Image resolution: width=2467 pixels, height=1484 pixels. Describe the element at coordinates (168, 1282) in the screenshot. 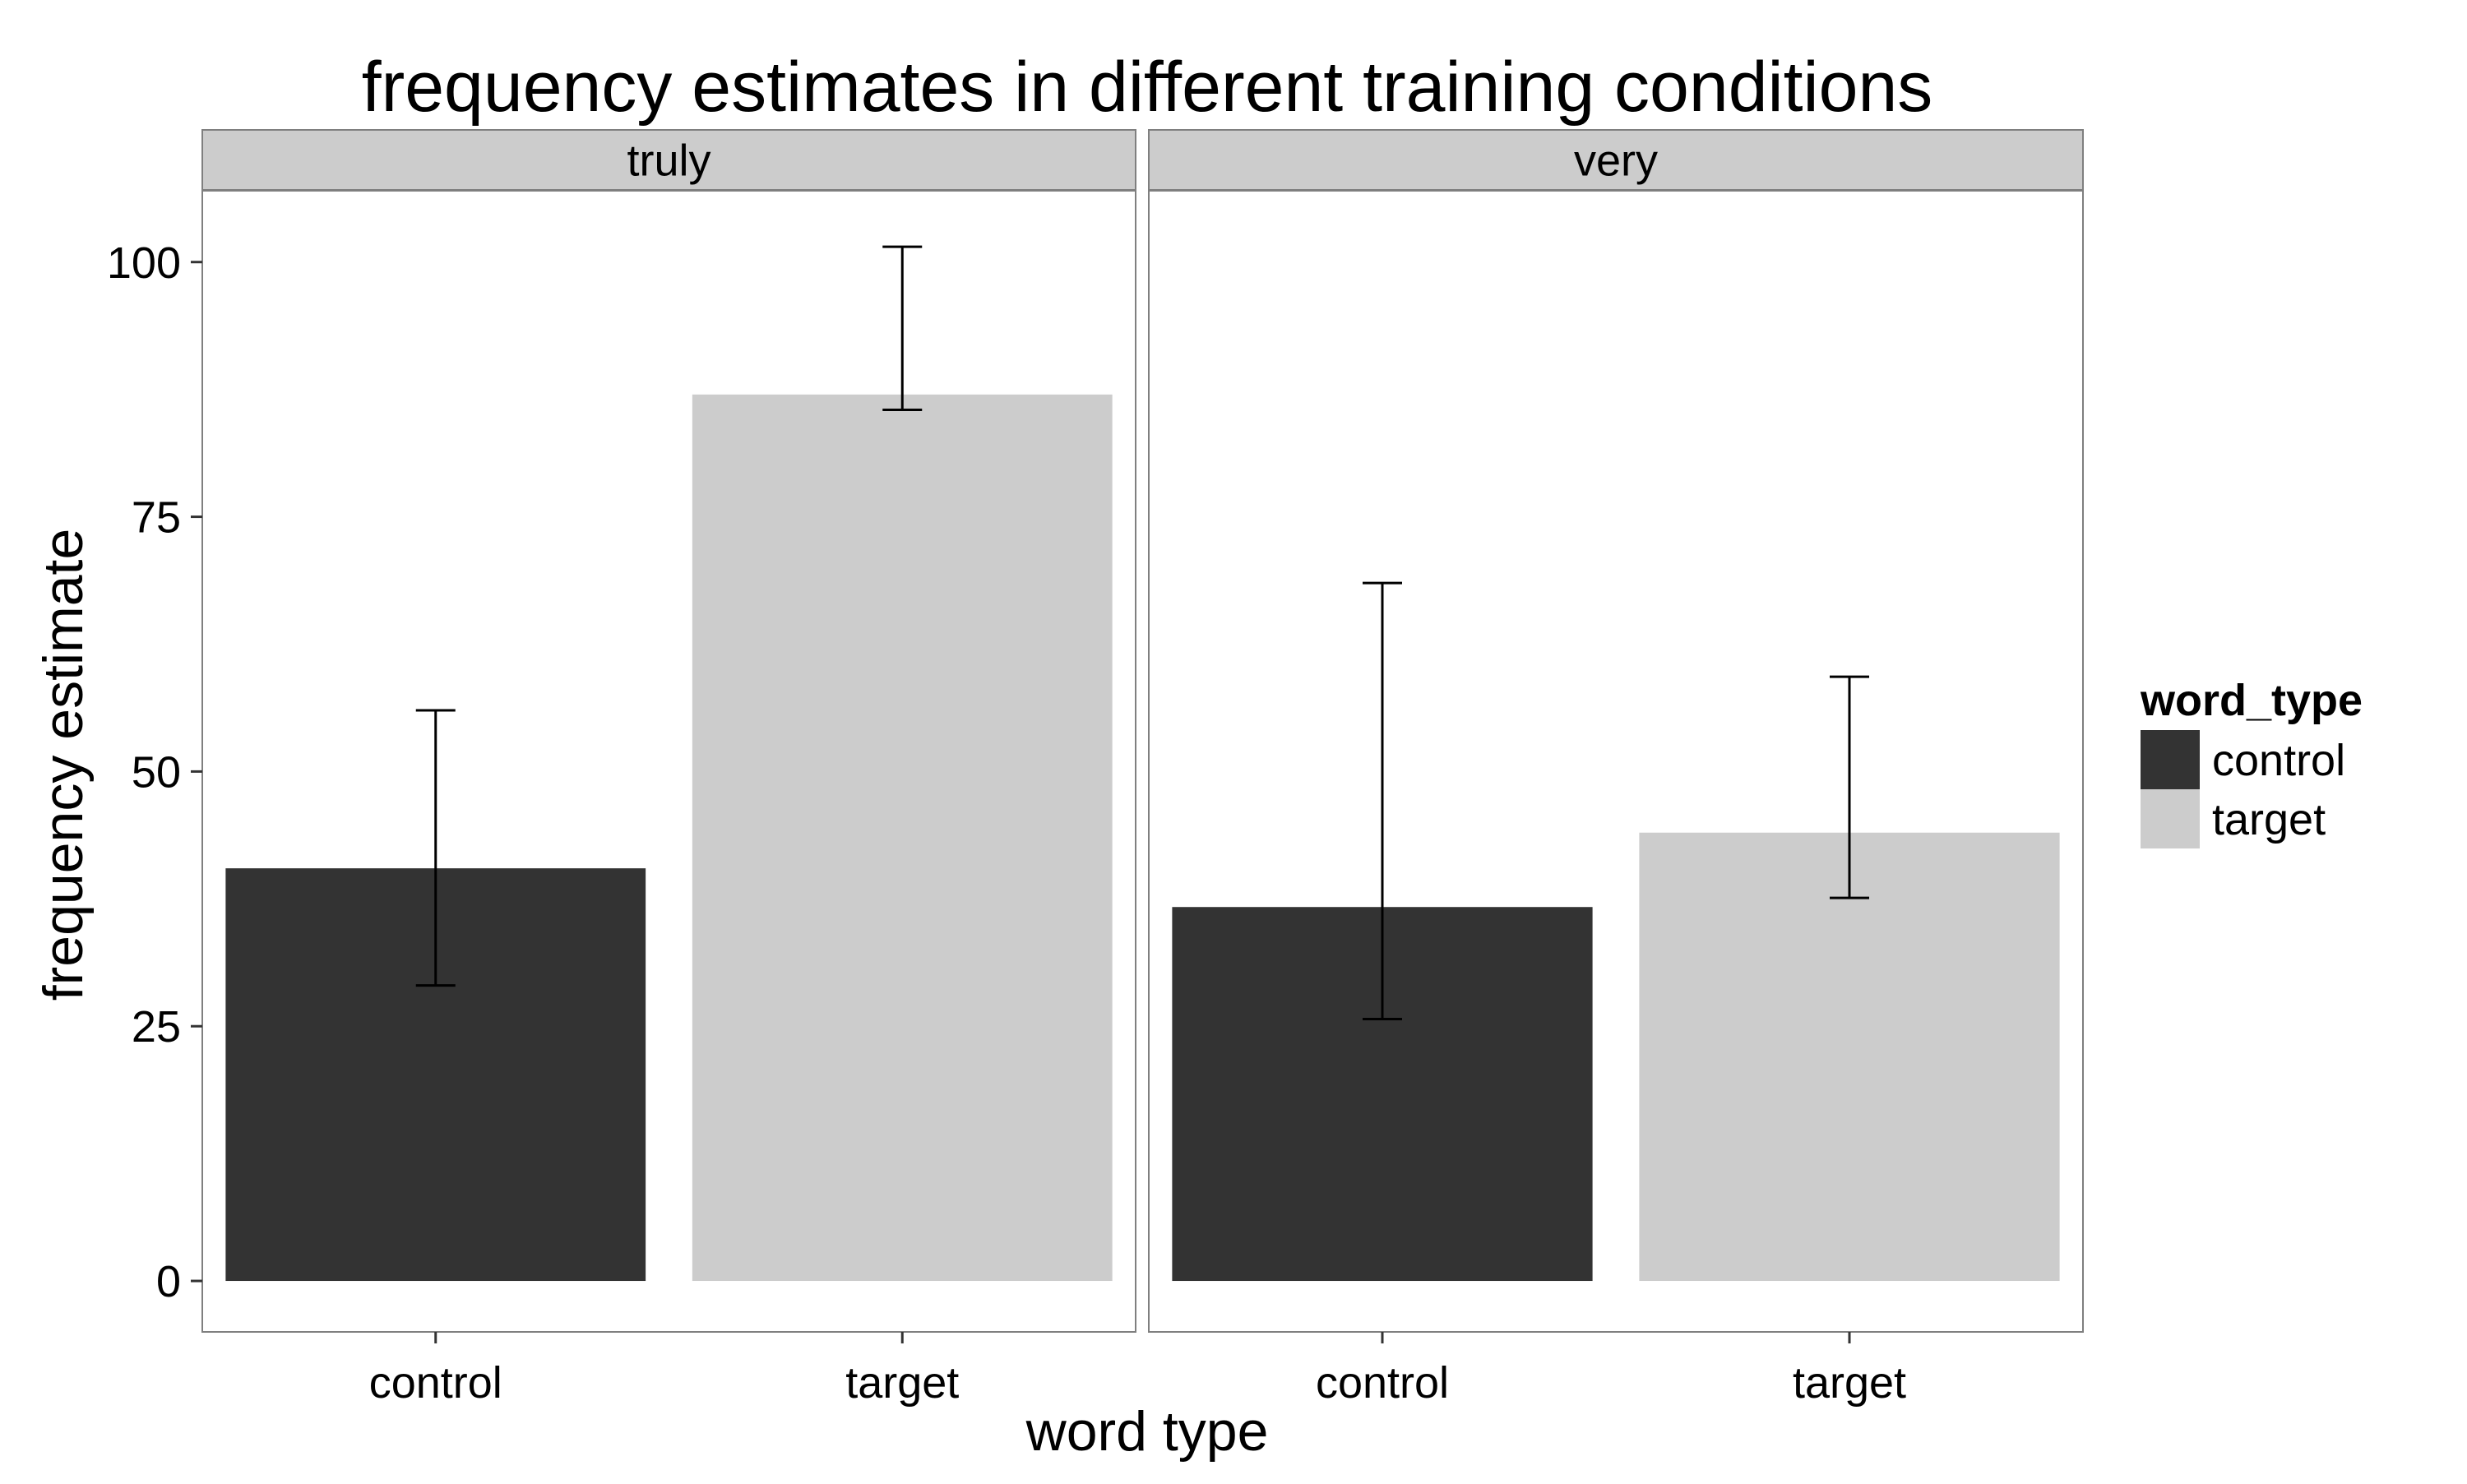

I see `y-tick-label: 0` at that location.